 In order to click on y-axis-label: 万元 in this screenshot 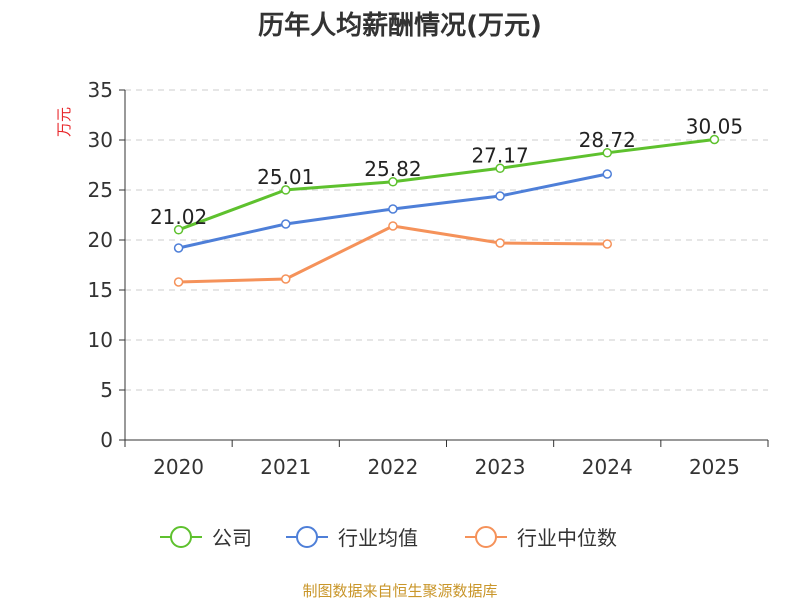, I will do `click(64, 122)`.